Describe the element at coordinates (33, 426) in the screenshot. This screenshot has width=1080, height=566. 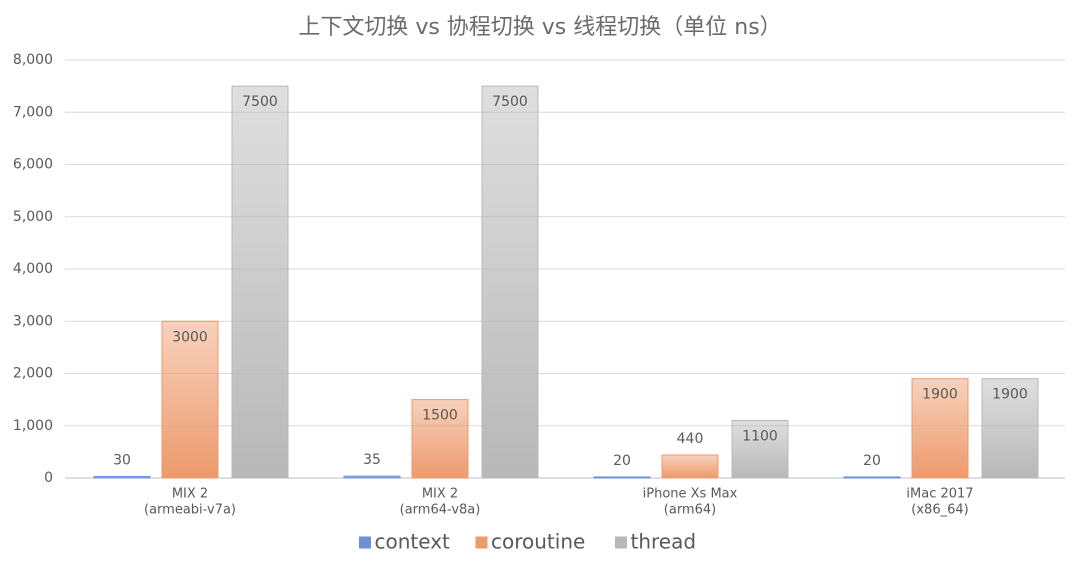
I see `y-tick-label: 1,000` at that location.